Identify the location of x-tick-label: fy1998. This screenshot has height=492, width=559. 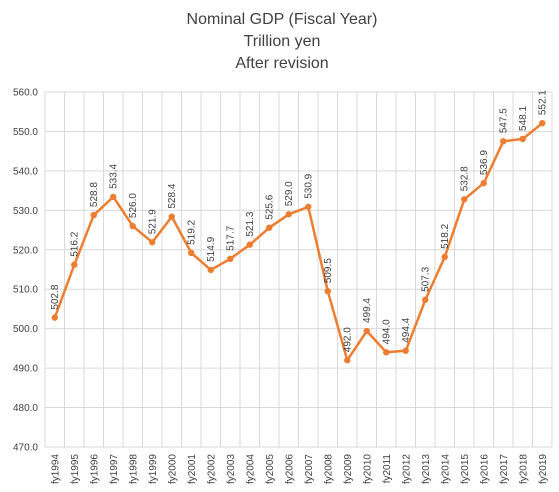
(133, 469).